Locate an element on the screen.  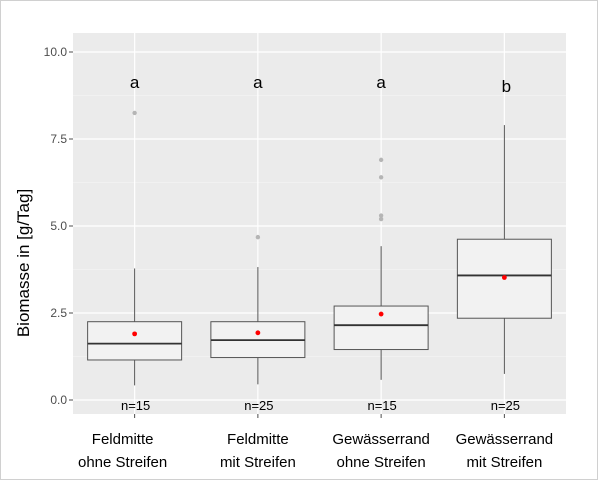
y-tick-label: 0.0 is located at coordinates (58, 400).